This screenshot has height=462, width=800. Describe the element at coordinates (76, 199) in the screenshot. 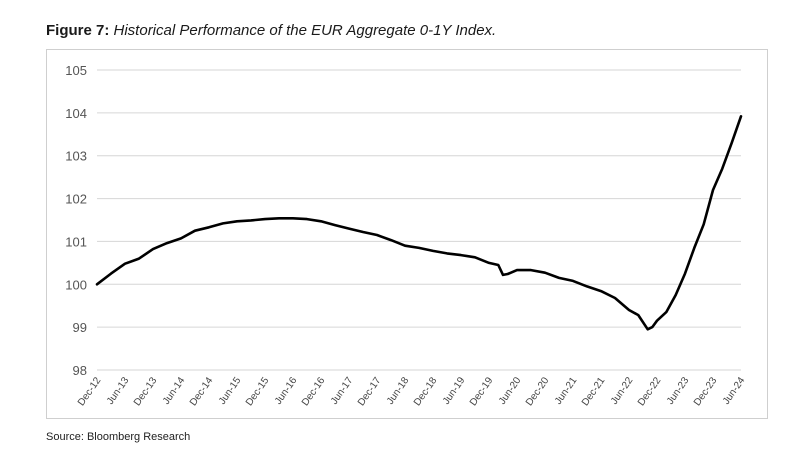

I see `y-tick-label: 102` at that location.